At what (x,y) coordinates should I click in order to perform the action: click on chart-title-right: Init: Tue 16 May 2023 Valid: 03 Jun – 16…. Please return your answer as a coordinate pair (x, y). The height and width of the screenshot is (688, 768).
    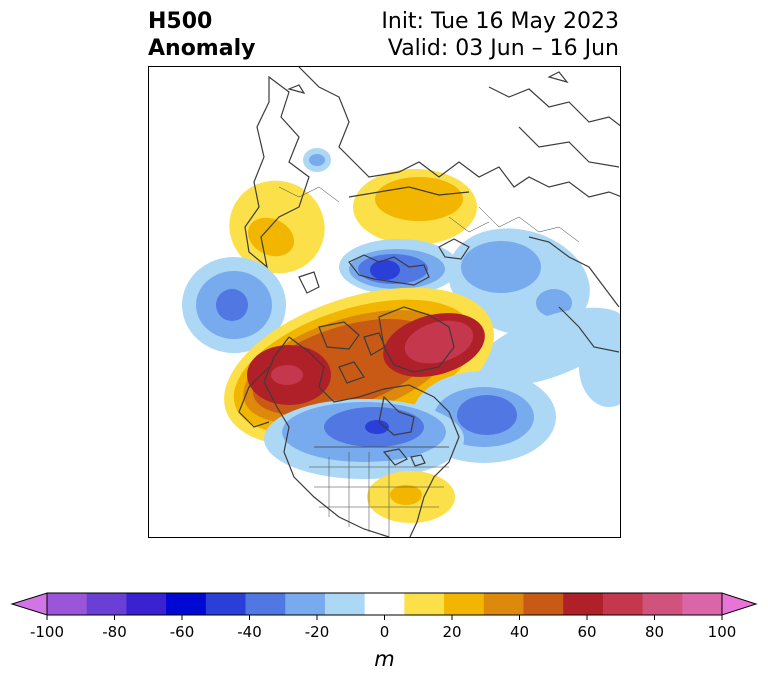
    Looking at the image, I should click on (500, 35).